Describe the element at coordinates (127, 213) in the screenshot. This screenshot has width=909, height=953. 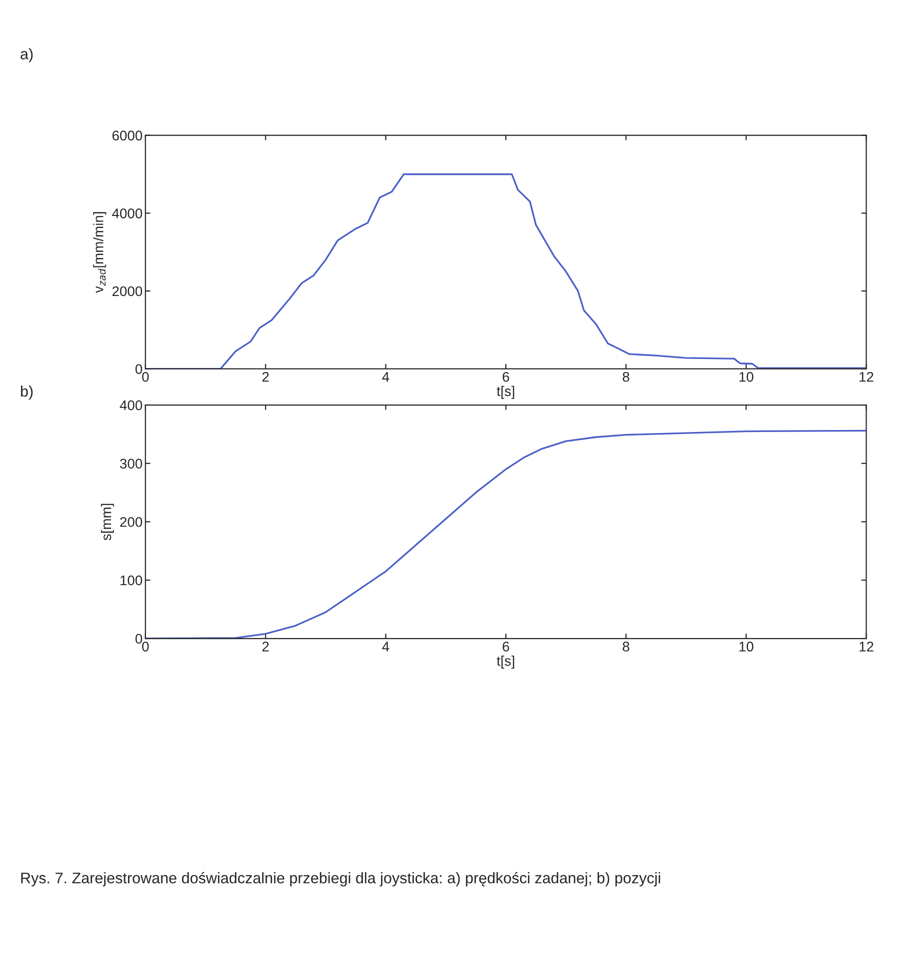
I see `y-tick-label: 4000` at that location.